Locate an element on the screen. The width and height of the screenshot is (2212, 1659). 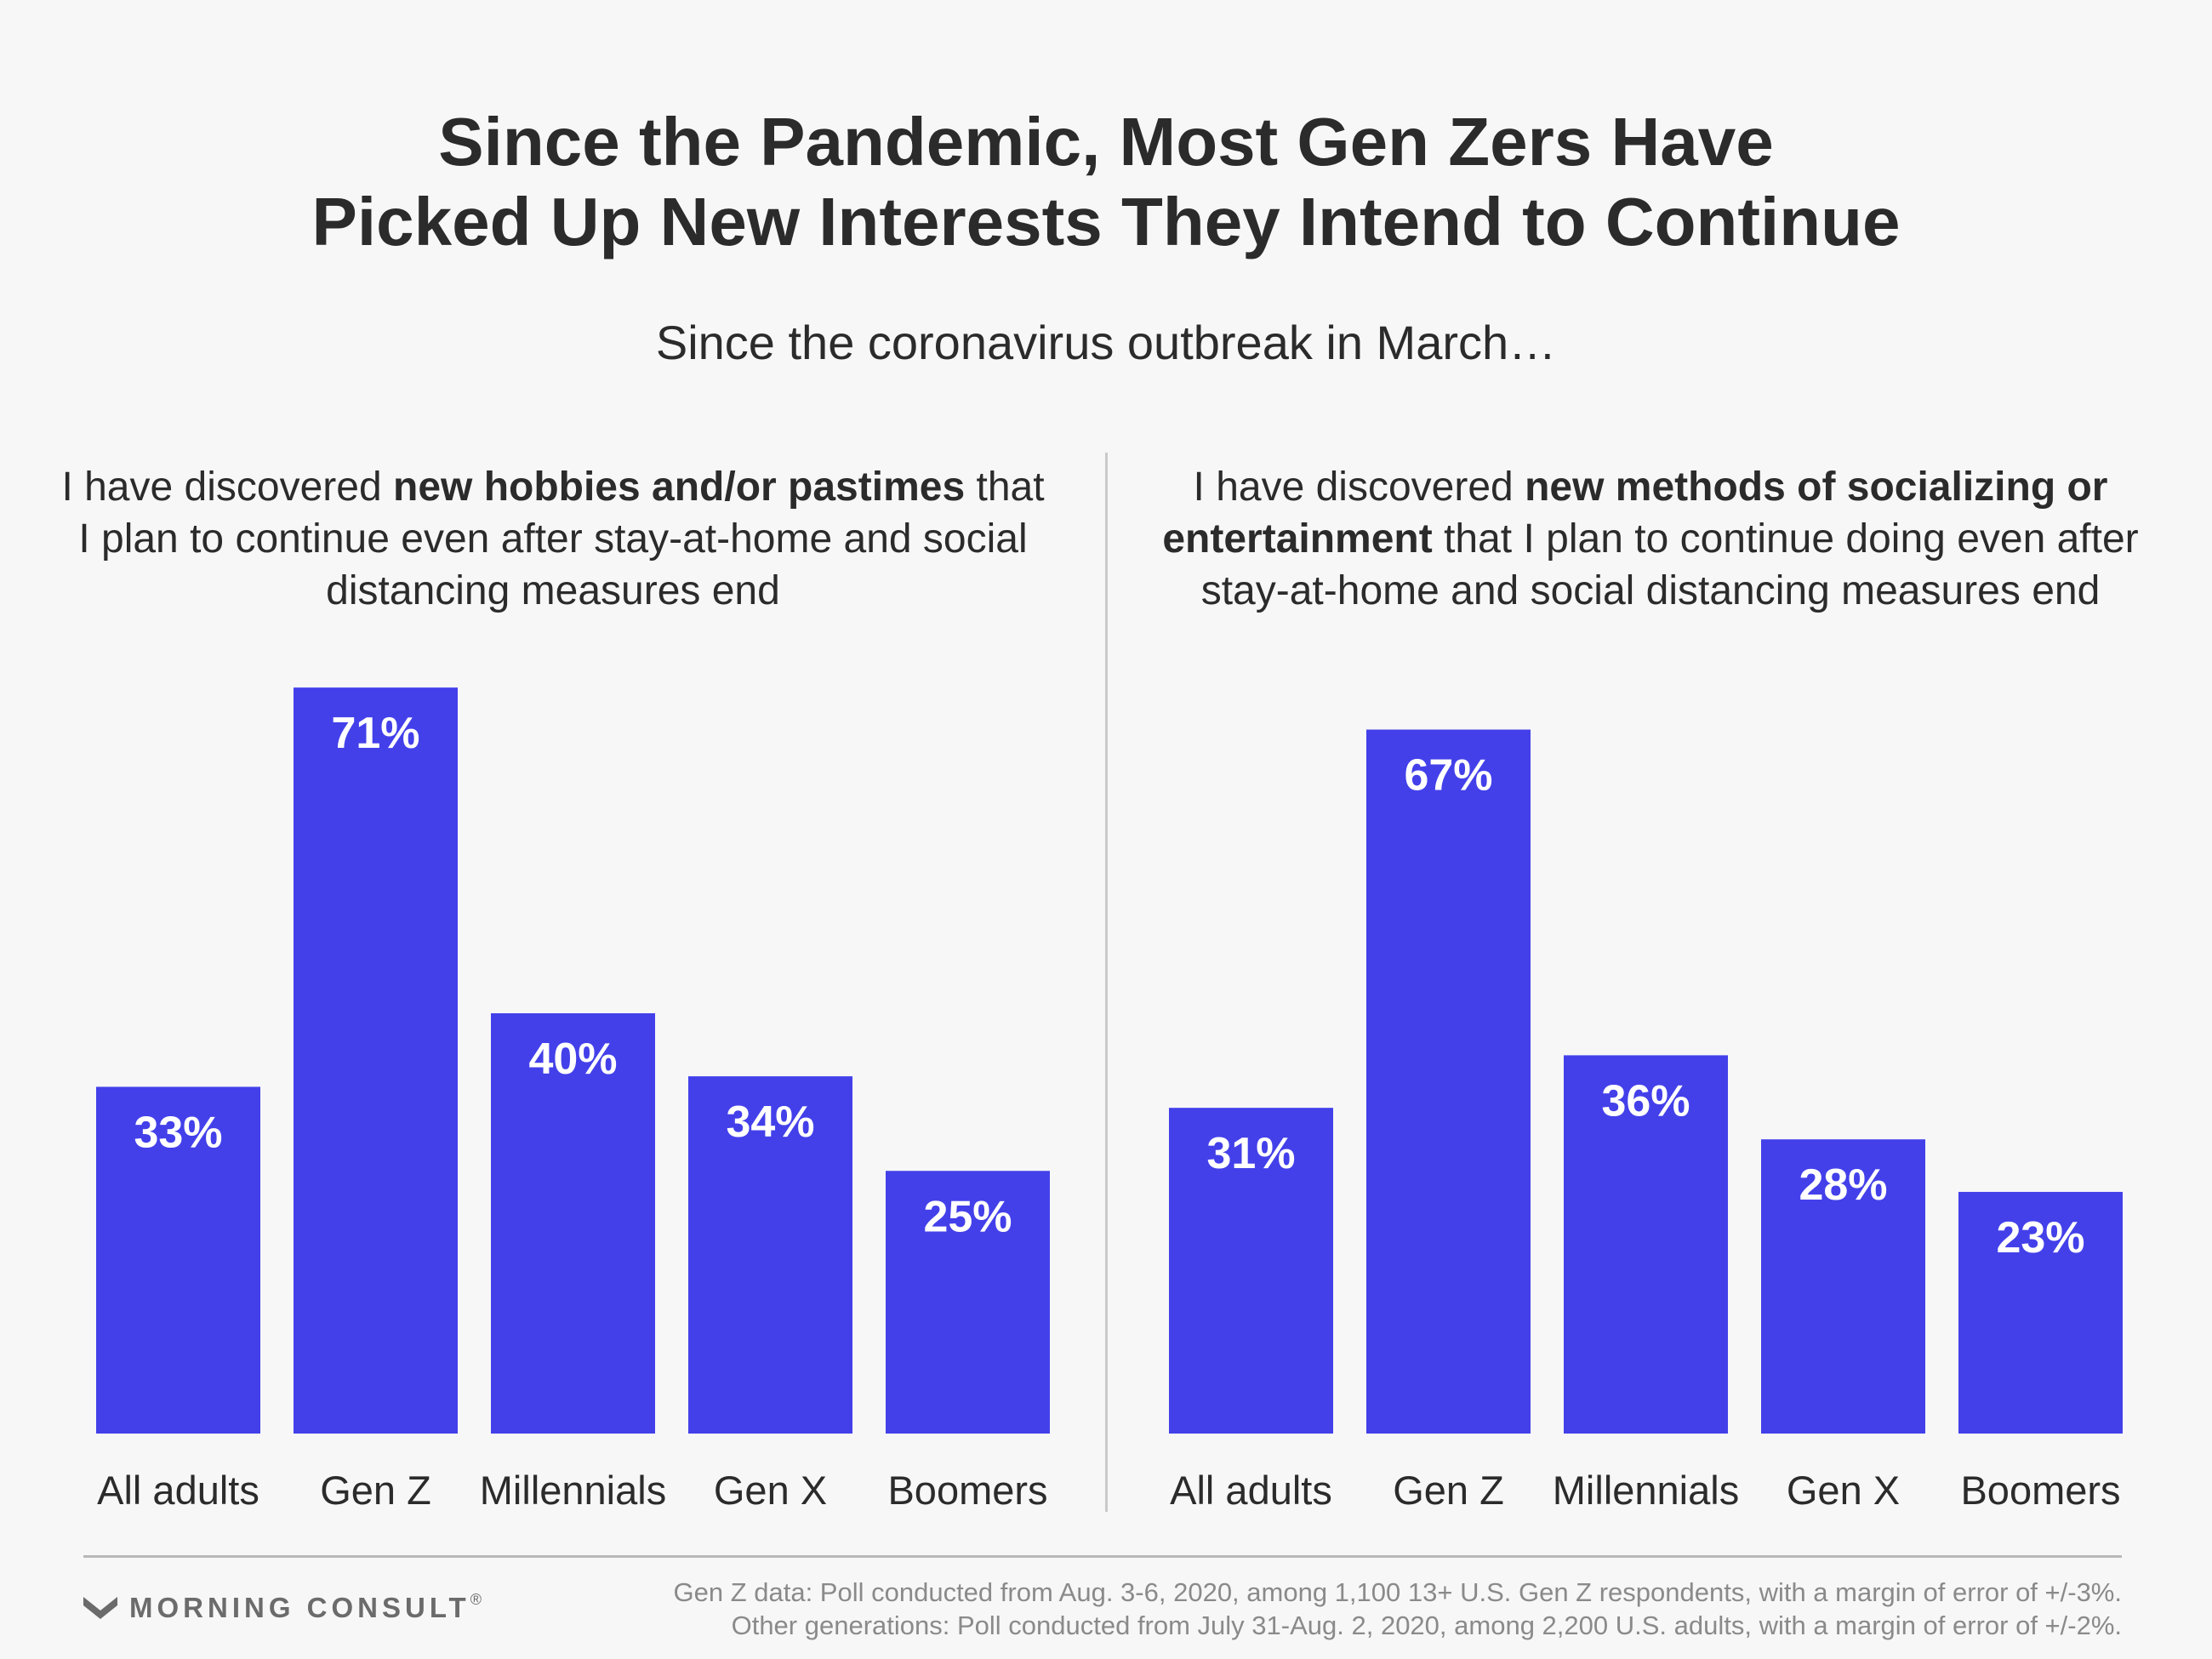
left-category-label-all-adults: All adults is located at coordinates (178, 1490).